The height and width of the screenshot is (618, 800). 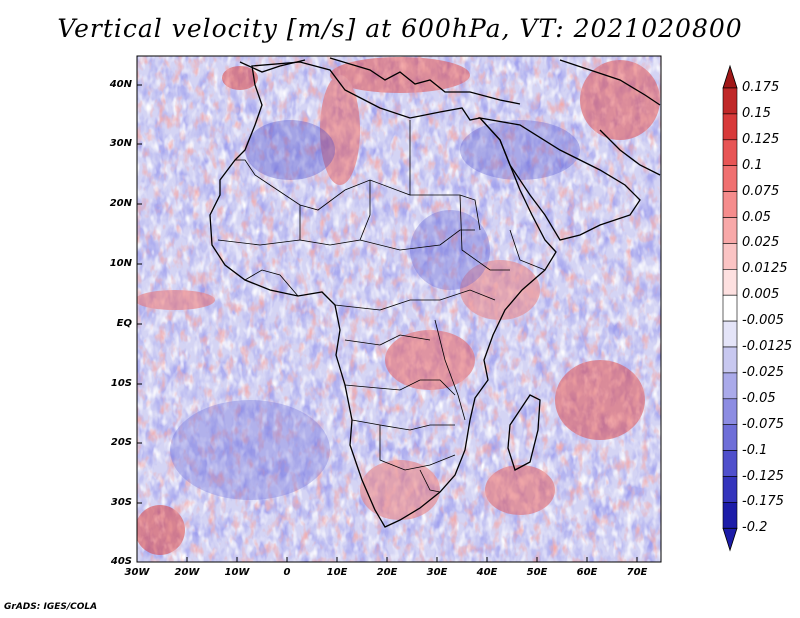 I want to click on colorbar-label: -0.025, so click(x=763, y=372).